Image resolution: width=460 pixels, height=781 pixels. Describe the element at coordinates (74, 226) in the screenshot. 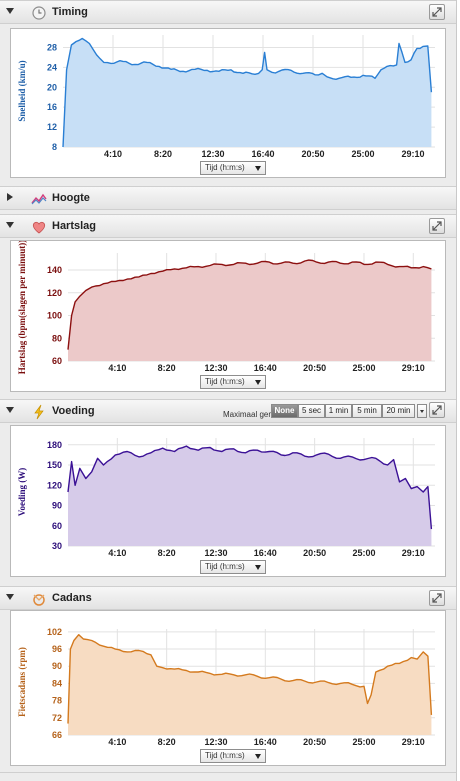

I see `panel-title: Hartslag` at that location.